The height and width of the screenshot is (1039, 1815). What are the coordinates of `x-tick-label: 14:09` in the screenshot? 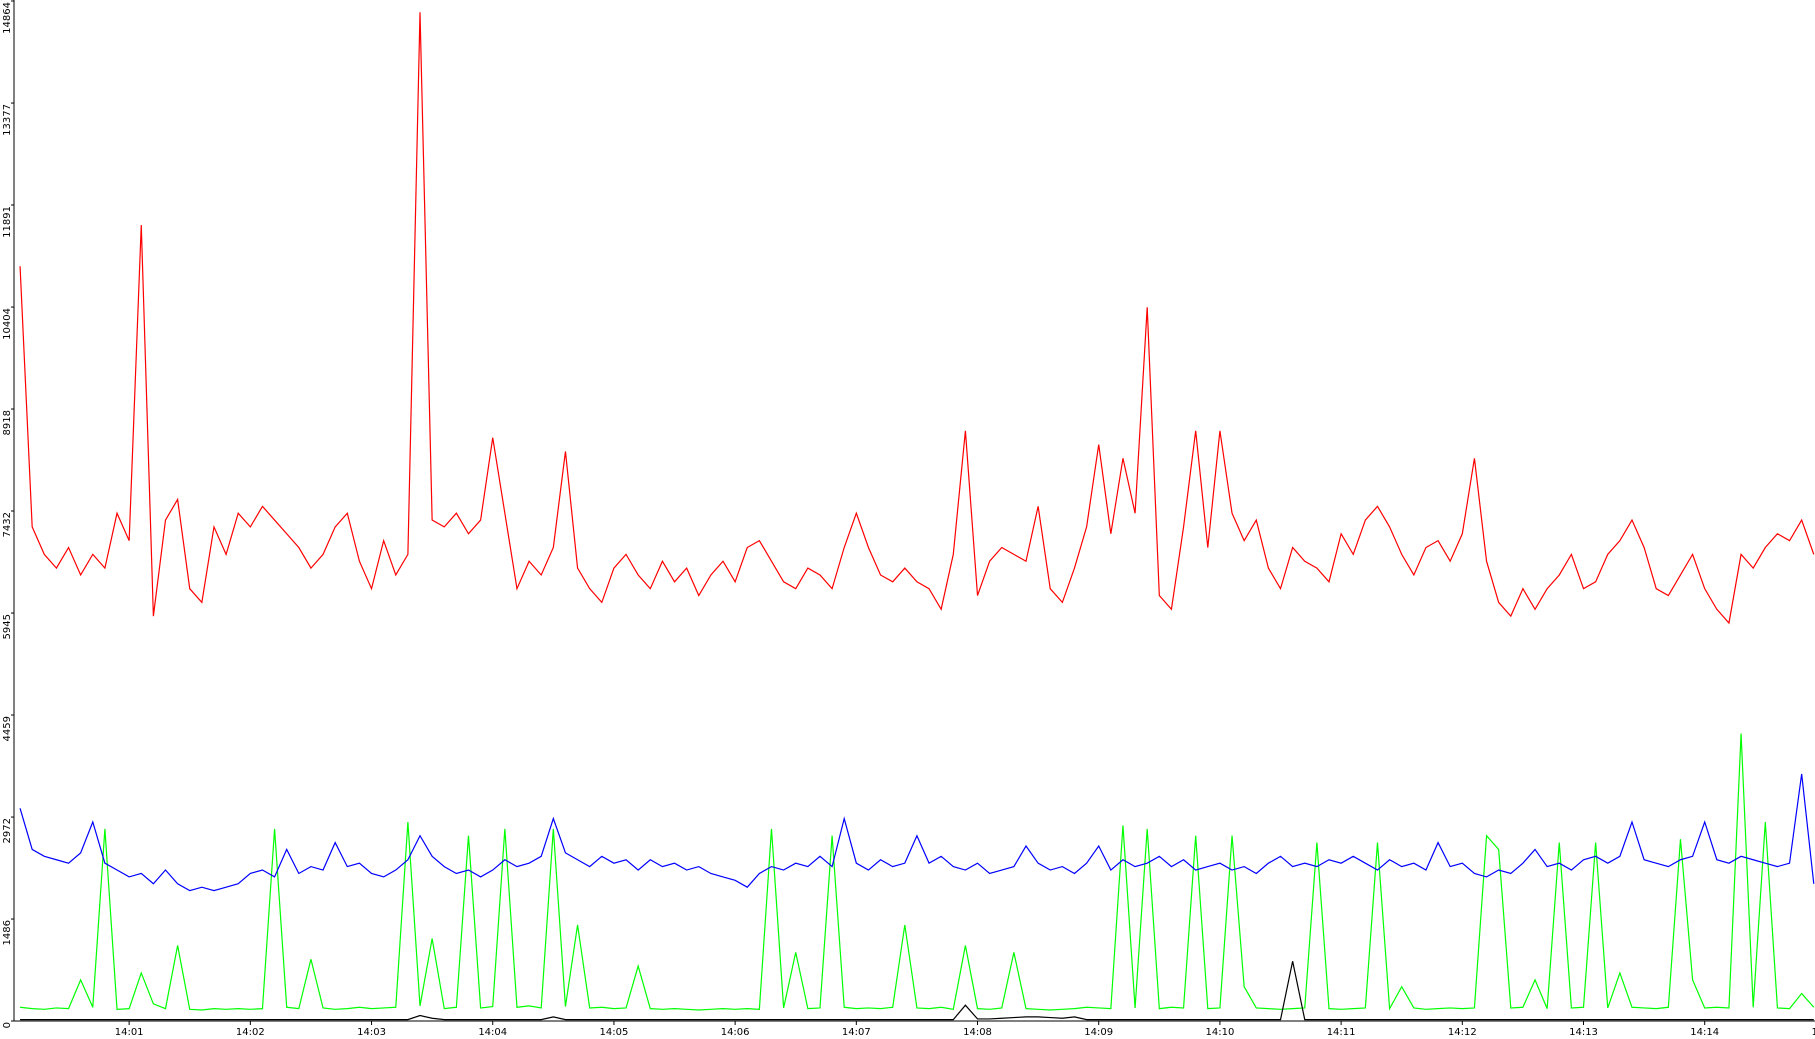 It's located at (1098, 1032).